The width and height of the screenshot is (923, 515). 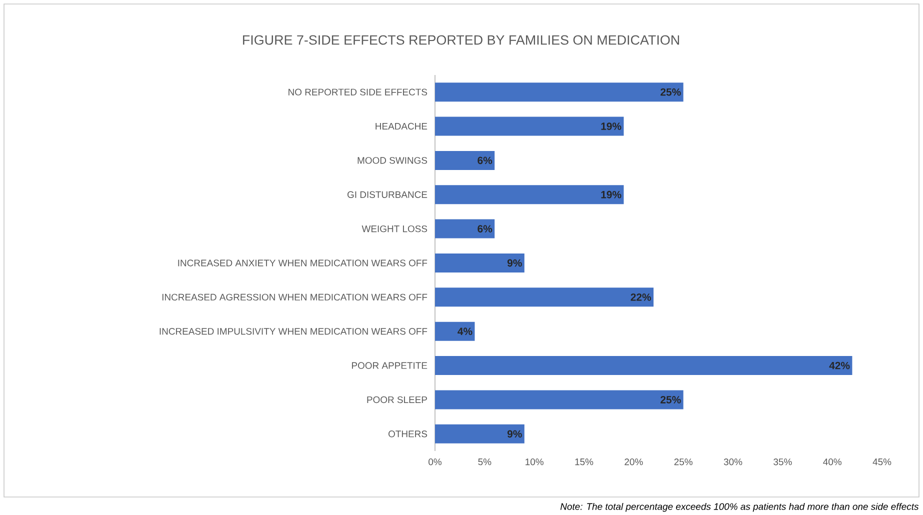 I want to click on data-label: 42%, so click(x=839, y=366).